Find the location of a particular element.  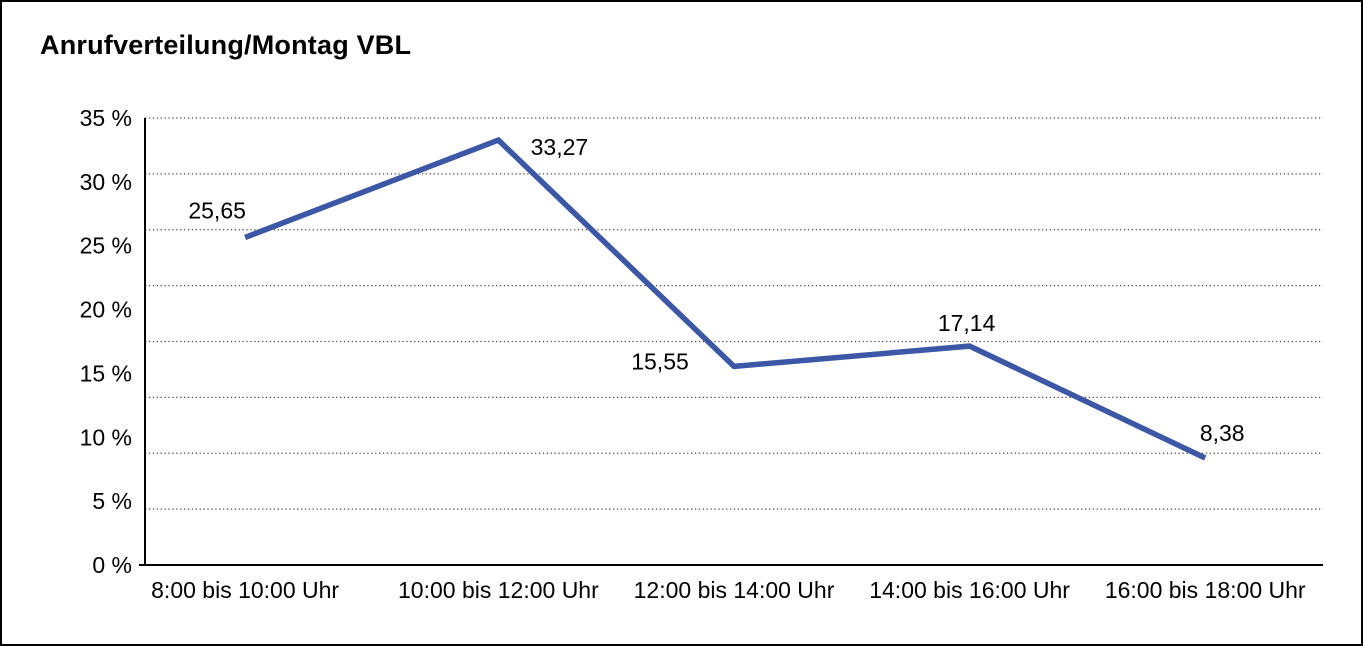

data-point-label: 8,38 is located at coordinates (1222, 433).